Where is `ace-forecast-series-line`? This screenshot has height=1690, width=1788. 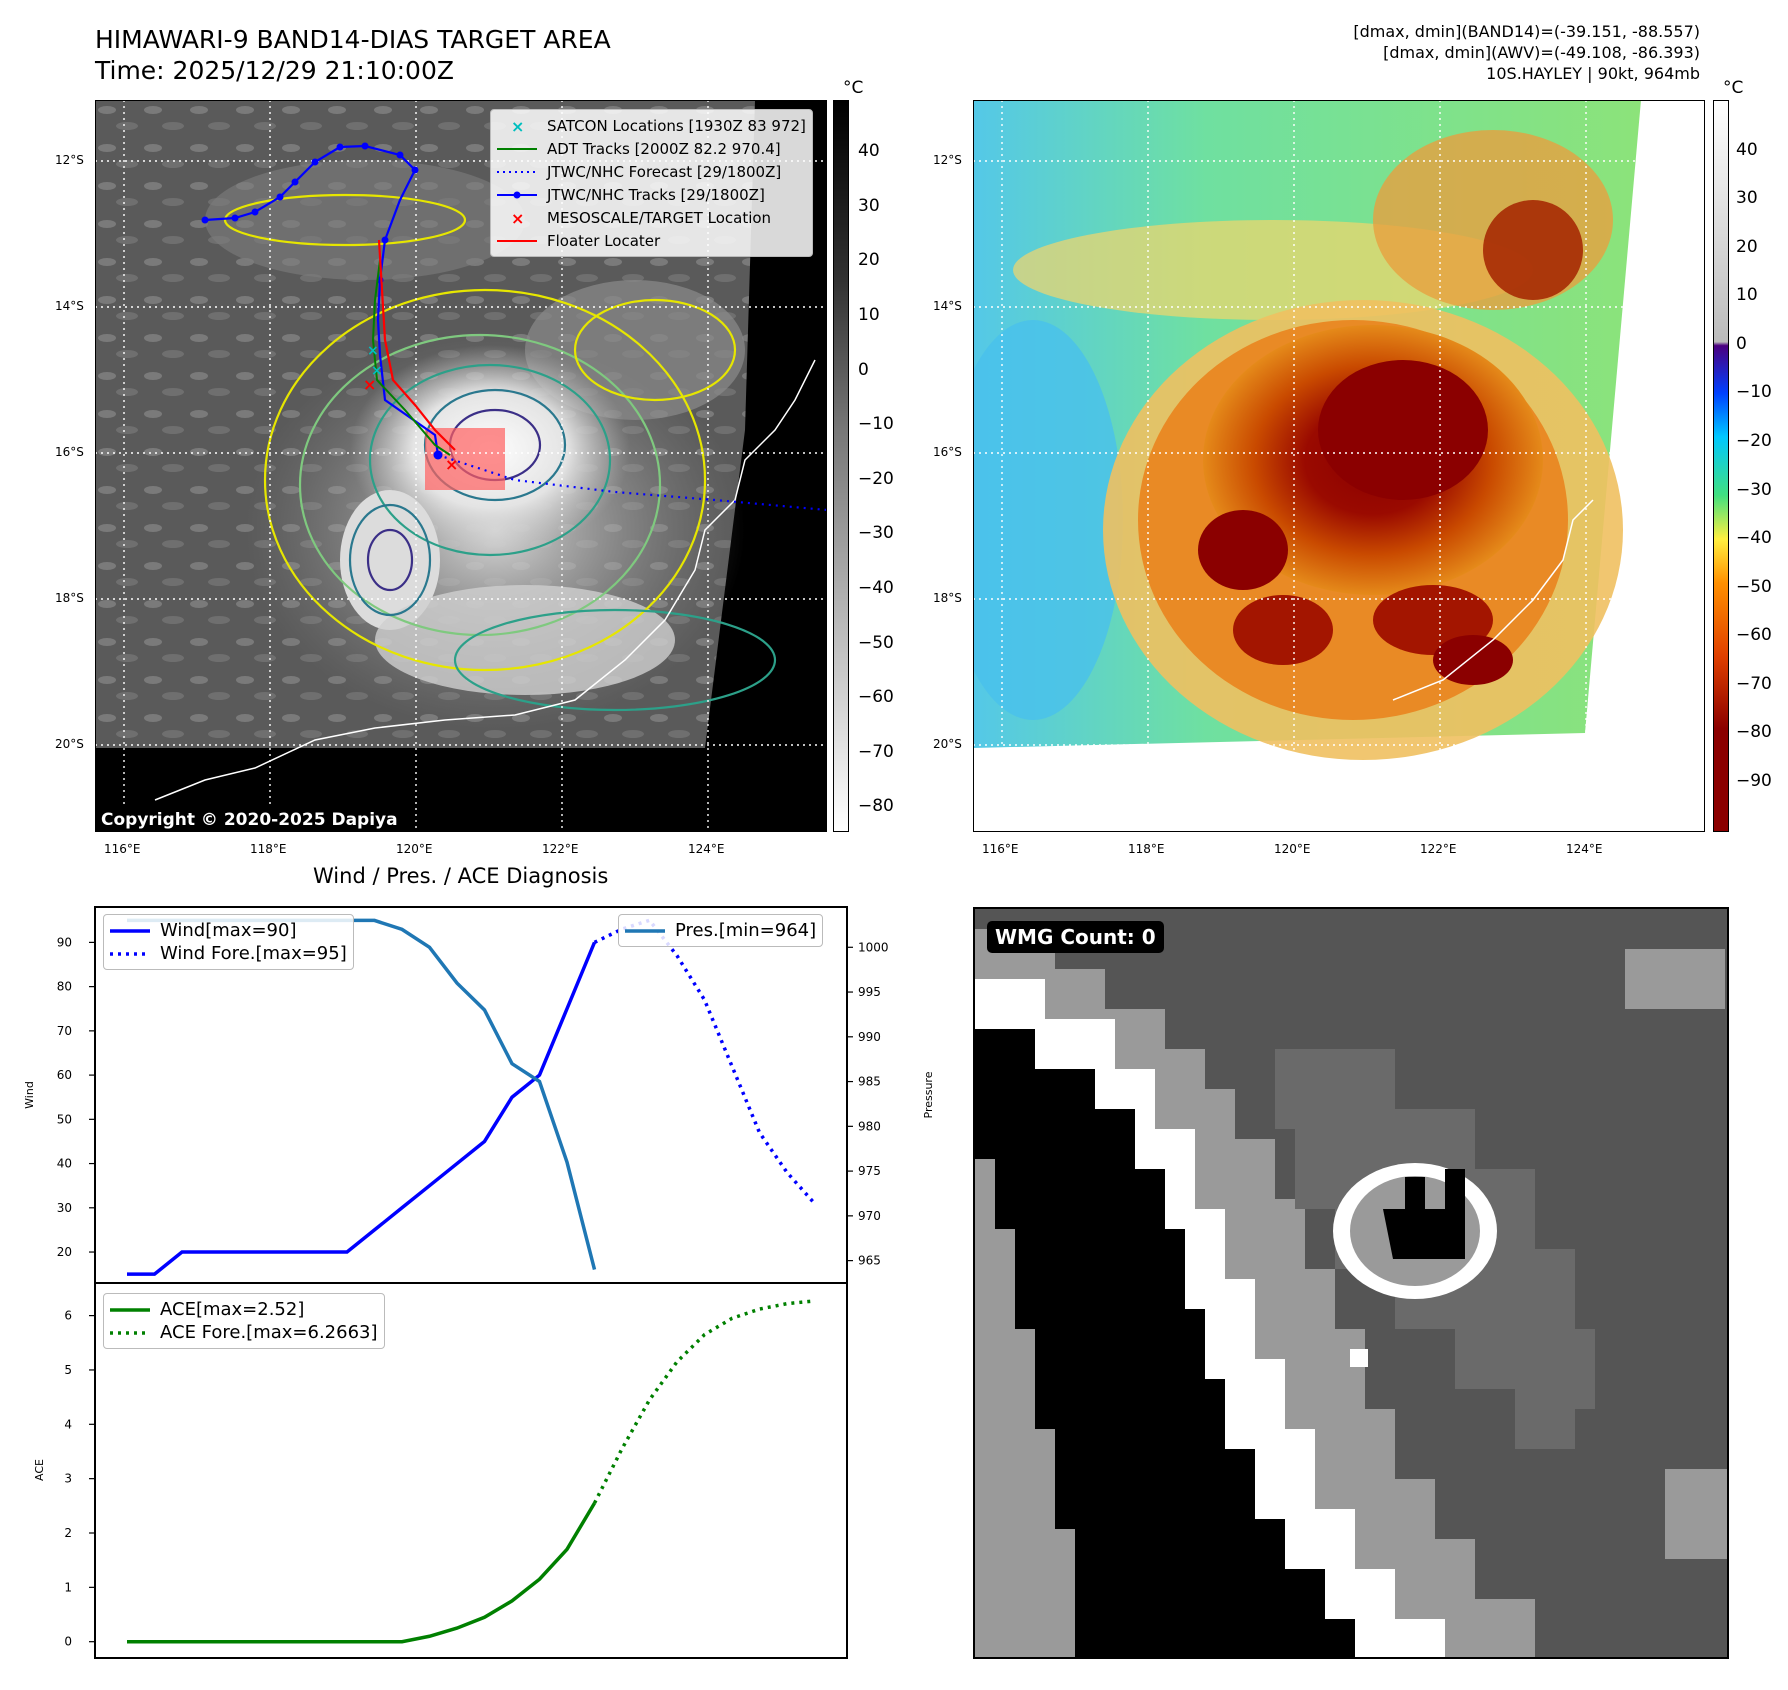 ace-forecast-series-line is located at coordinates (703, 1401).